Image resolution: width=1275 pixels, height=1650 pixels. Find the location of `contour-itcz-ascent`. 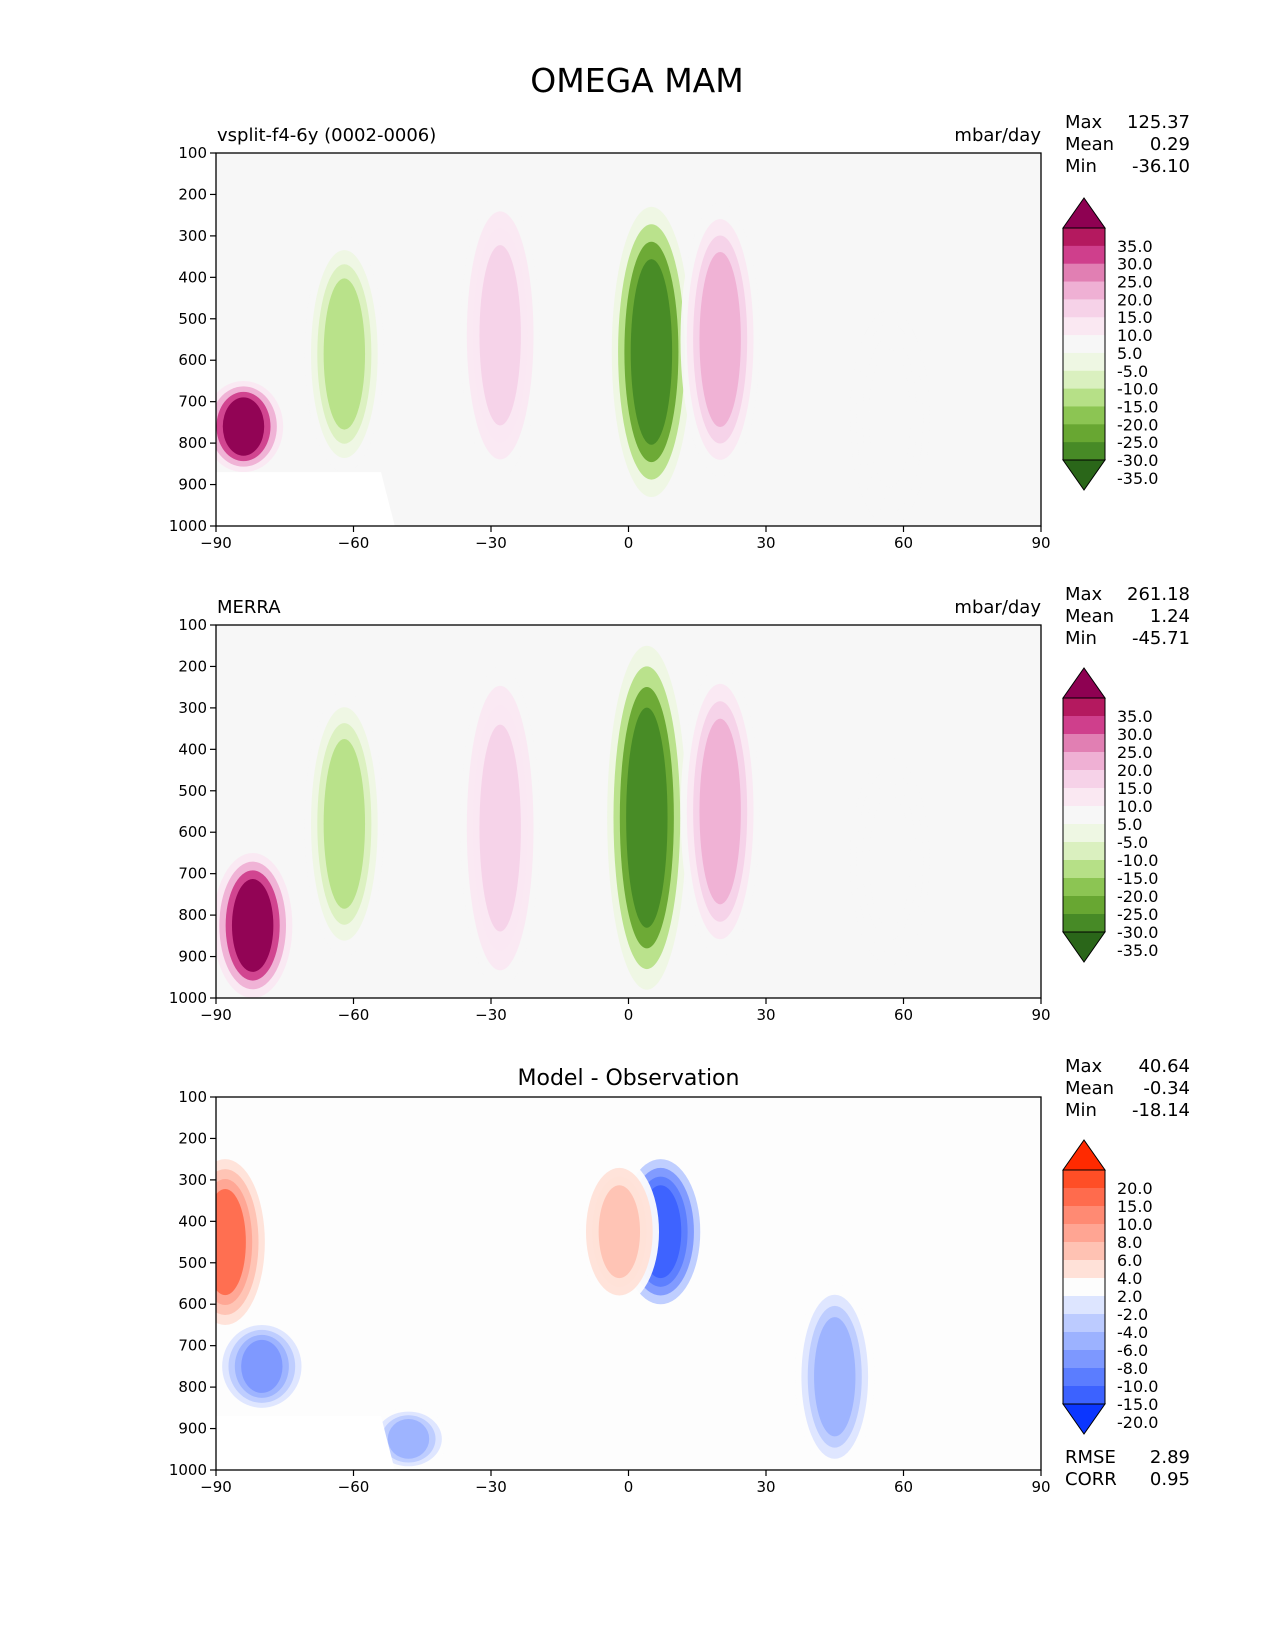

contour-itcz-ascent is located at coordinates (647, 817).